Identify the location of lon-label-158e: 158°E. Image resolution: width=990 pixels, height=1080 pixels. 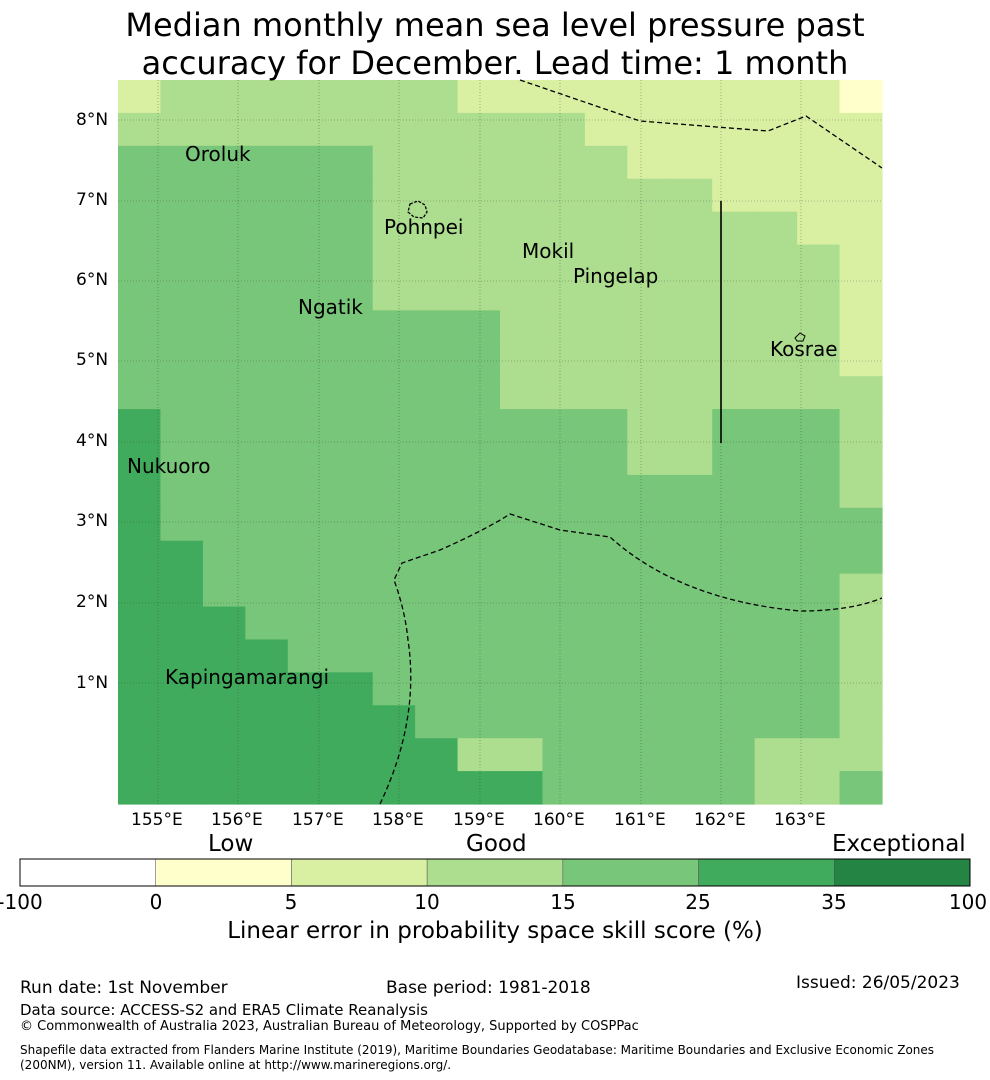
(398, 820).